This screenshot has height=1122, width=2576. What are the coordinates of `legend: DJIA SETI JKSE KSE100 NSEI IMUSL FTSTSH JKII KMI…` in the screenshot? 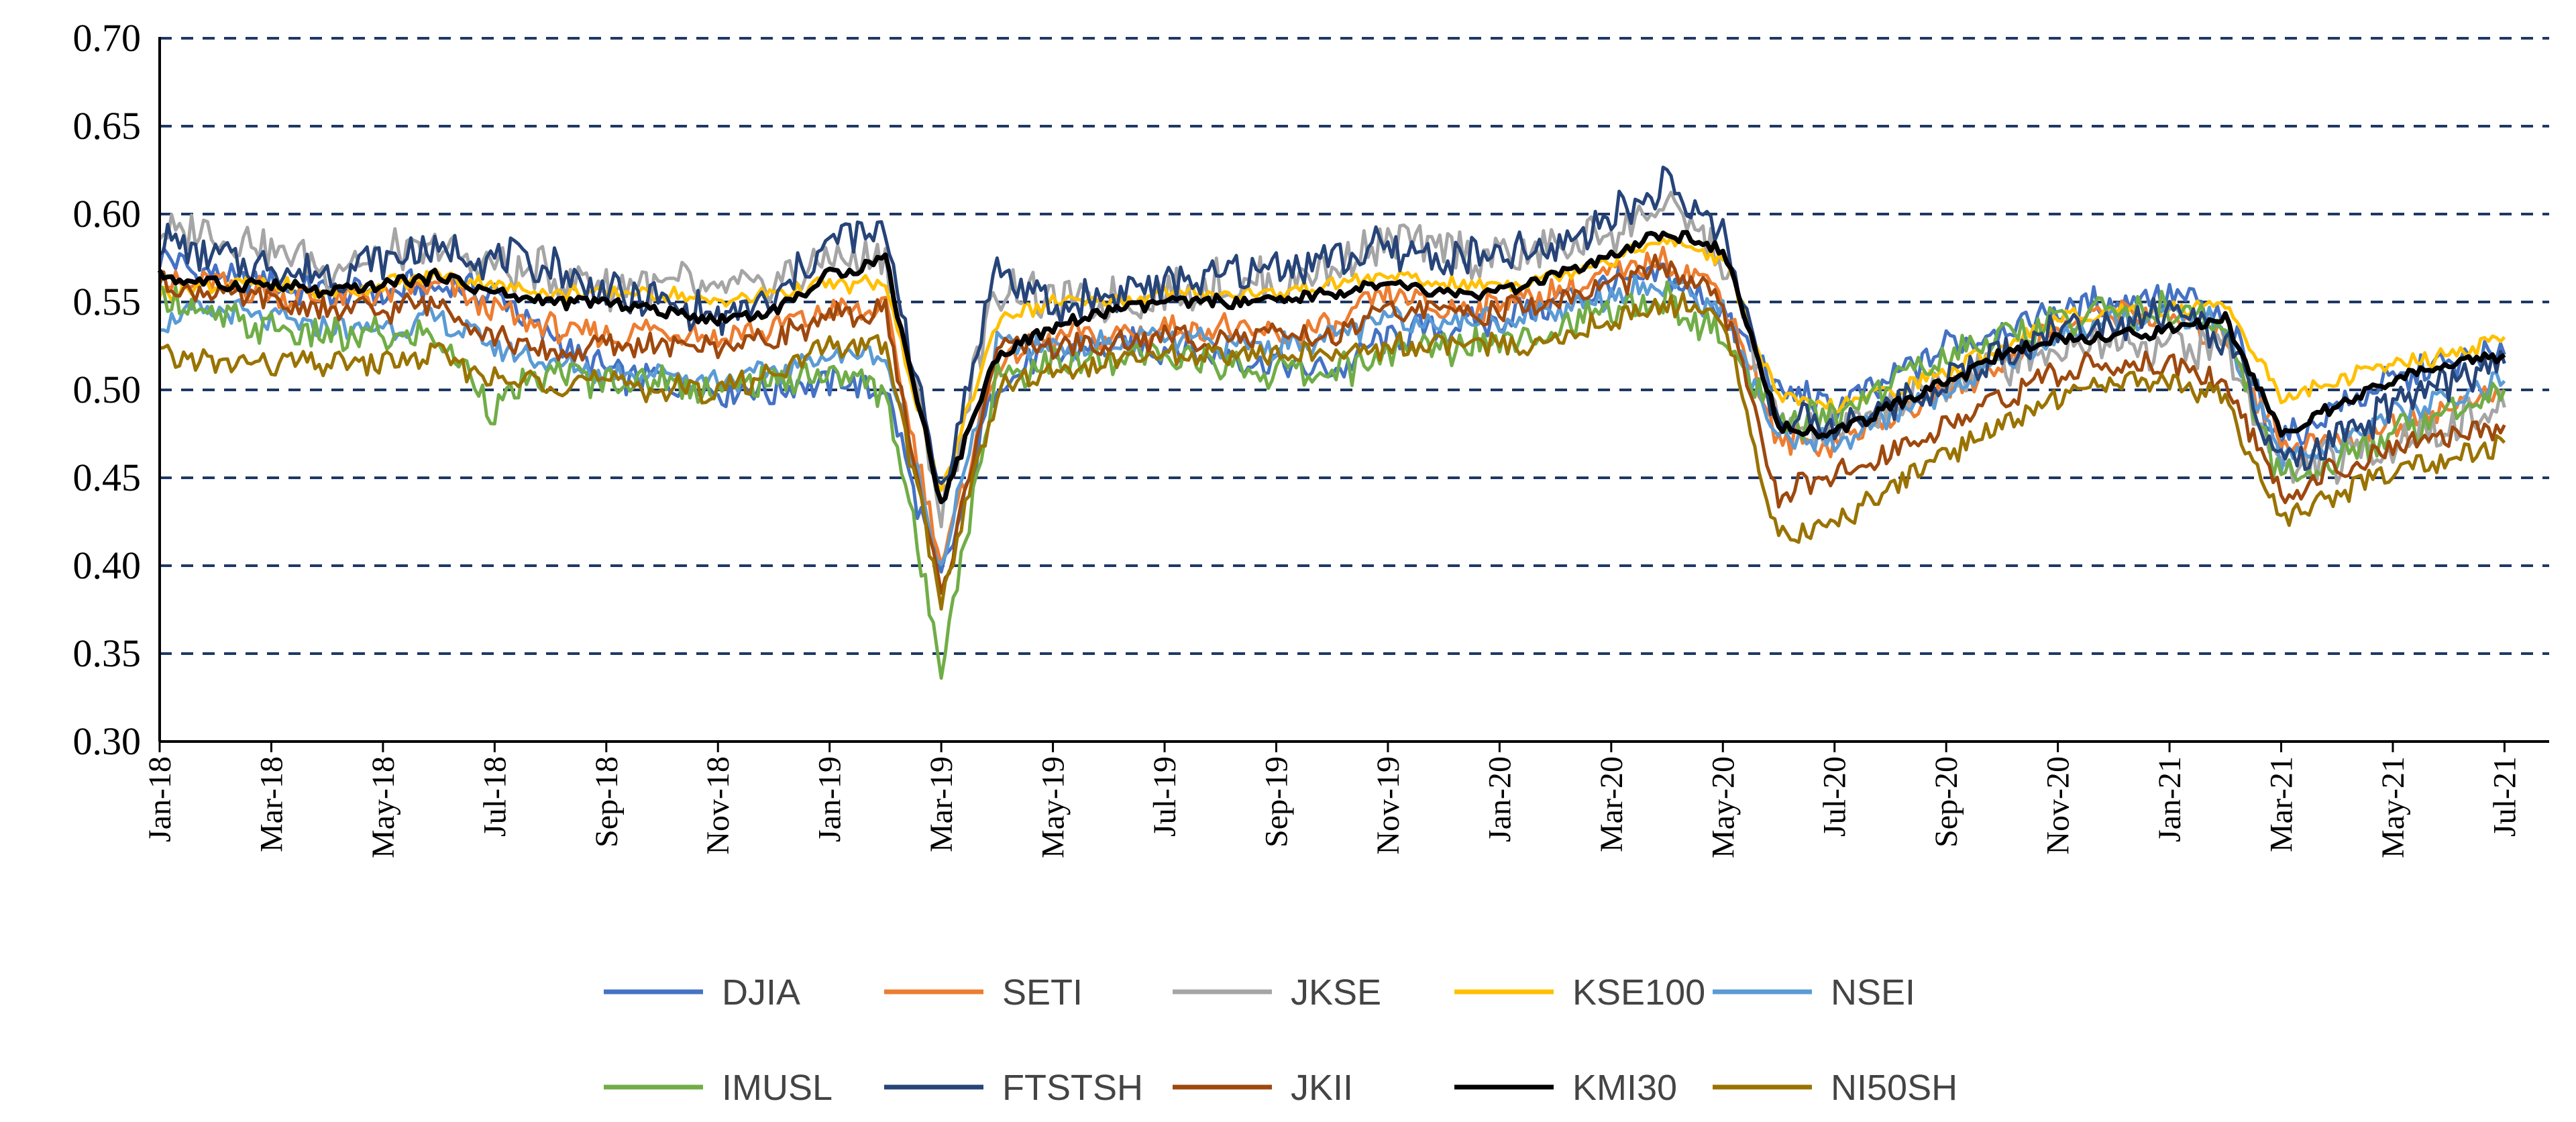 It's located at (1280, 1040).